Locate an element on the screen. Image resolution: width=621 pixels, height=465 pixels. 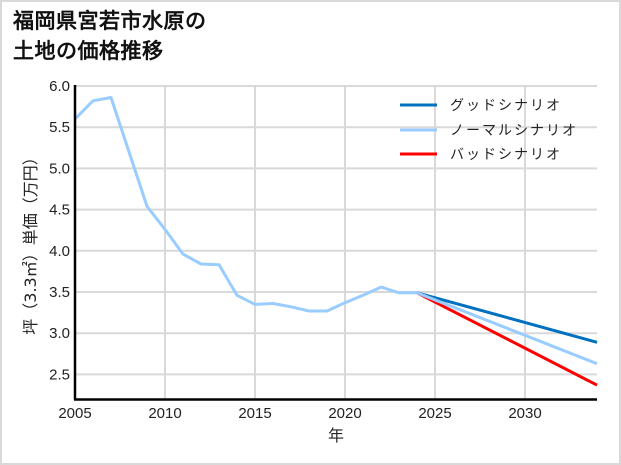
y-tick-label: 4.5 is located at coordinates (59, 210).